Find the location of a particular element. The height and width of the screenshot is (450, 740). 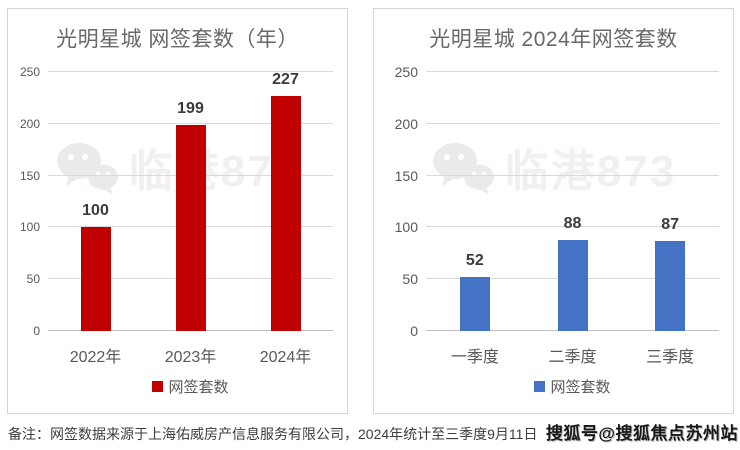

chart-title: 光明星城 2024年网签套数 is located at coordinates (553, 39).